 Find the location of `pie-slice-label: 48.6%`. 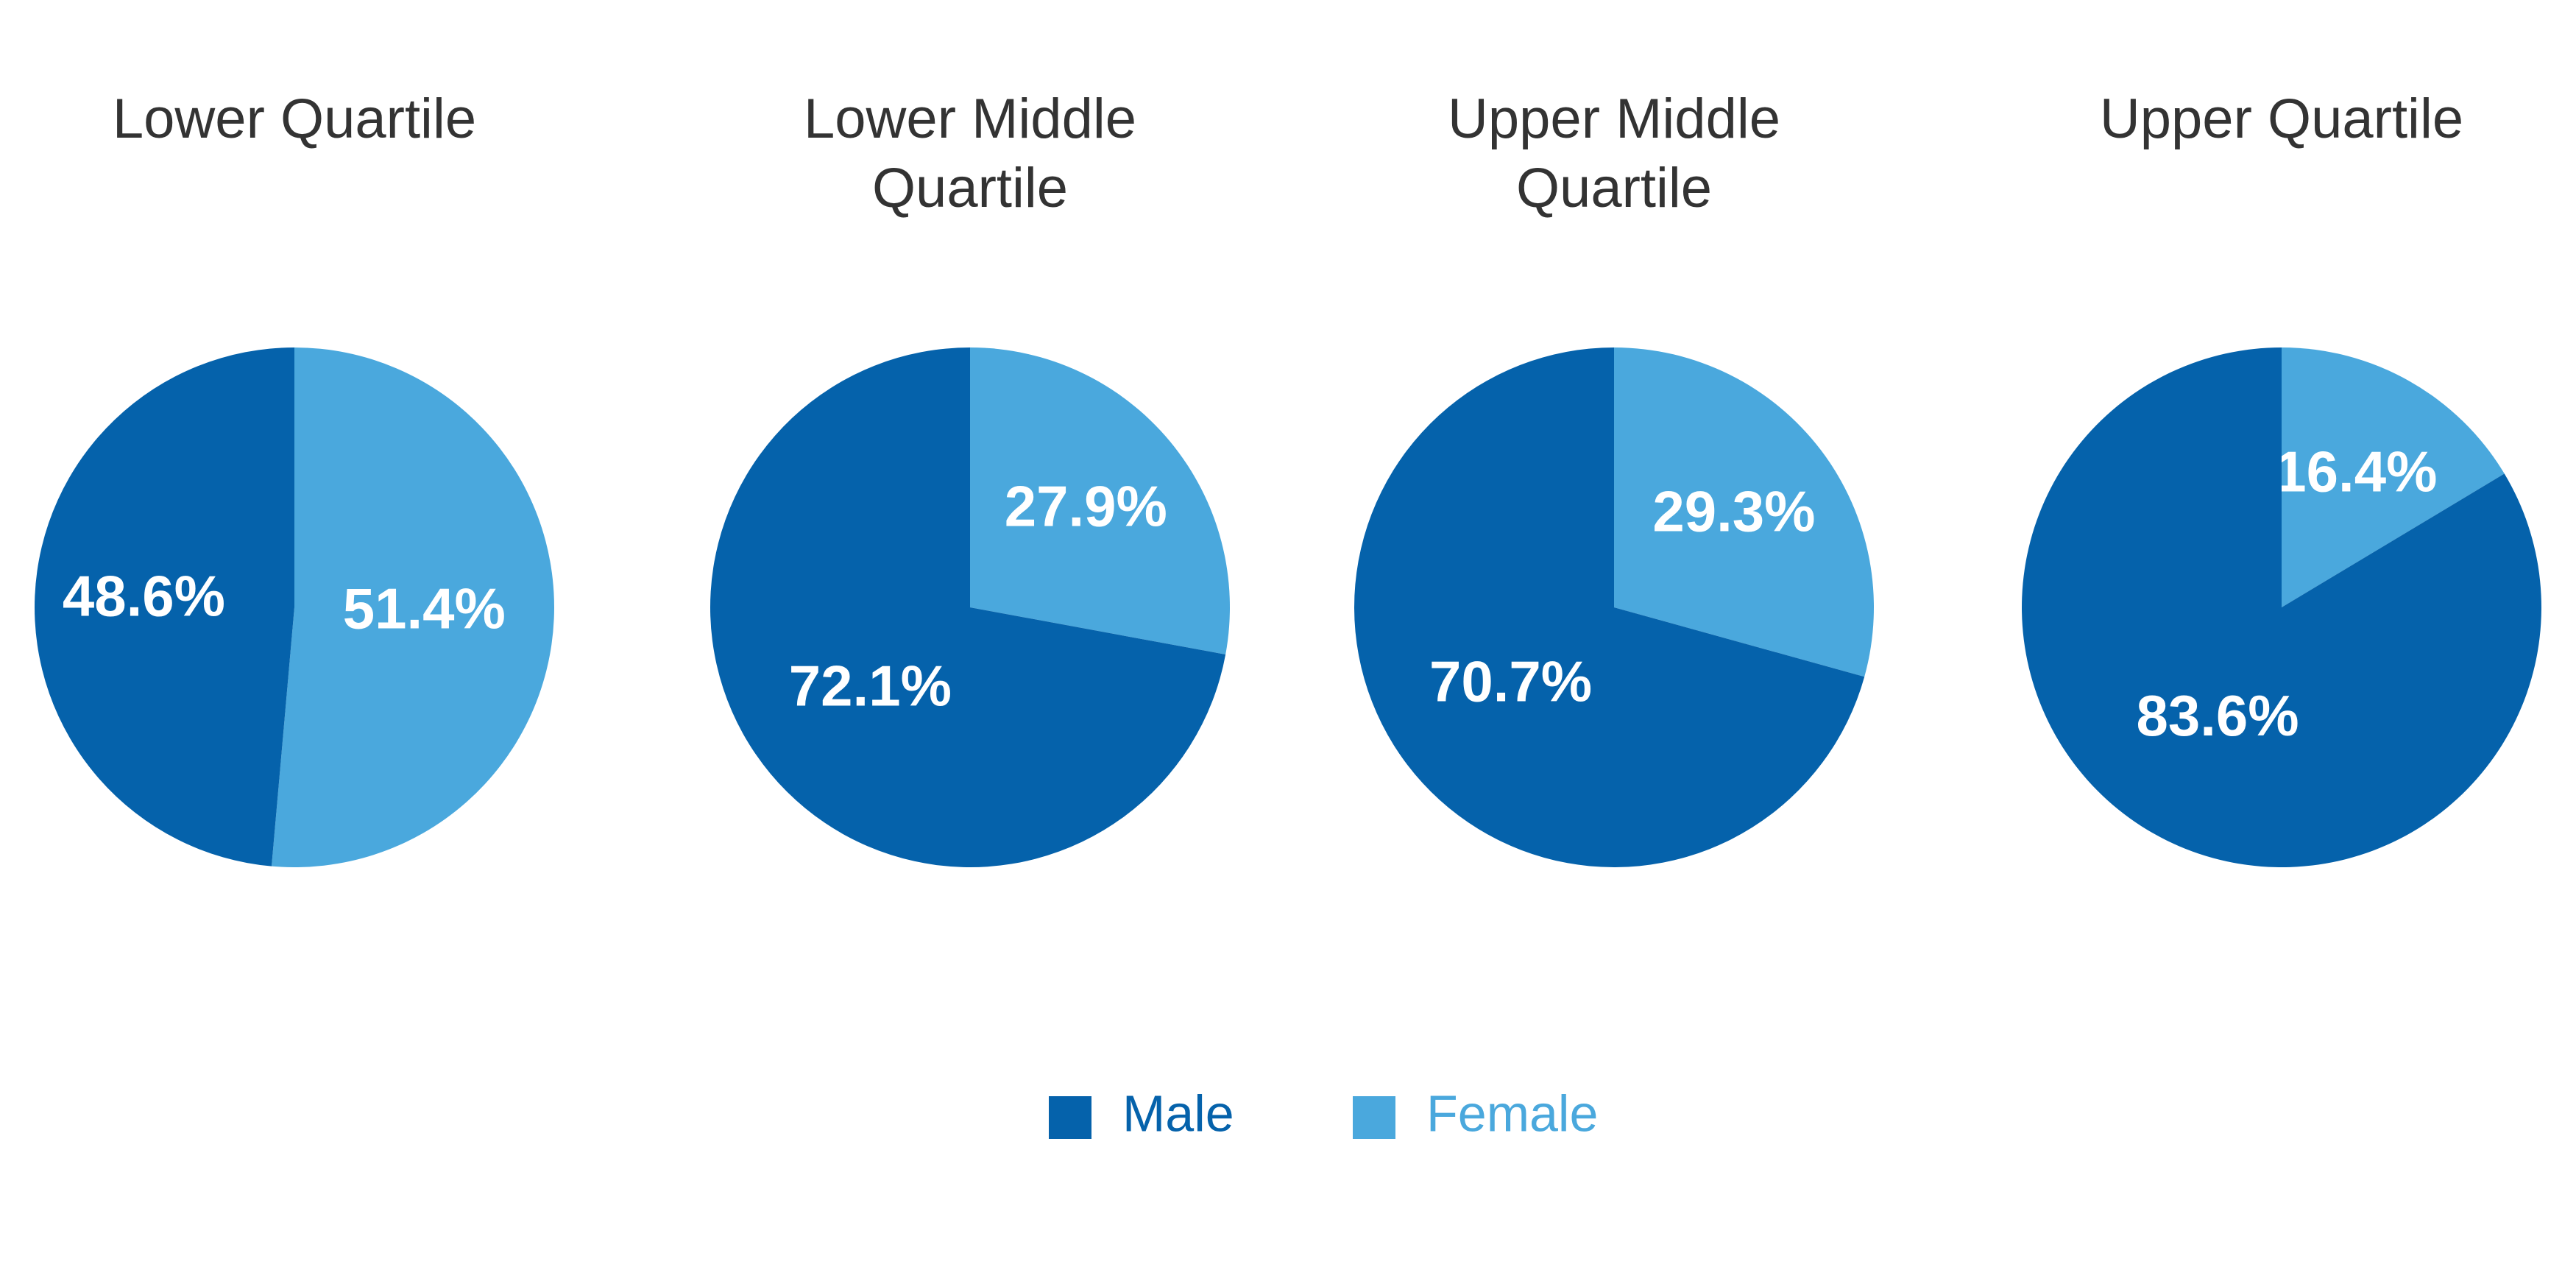

pie-slice-label: 48.6% is located at coordinates (144, 596).